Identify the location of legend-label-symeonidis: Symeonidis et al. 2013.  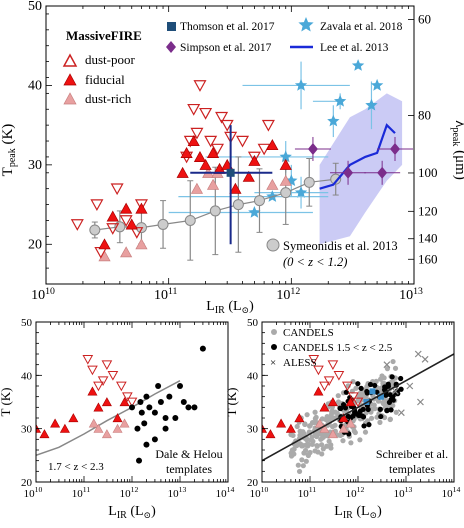
(340, 246).